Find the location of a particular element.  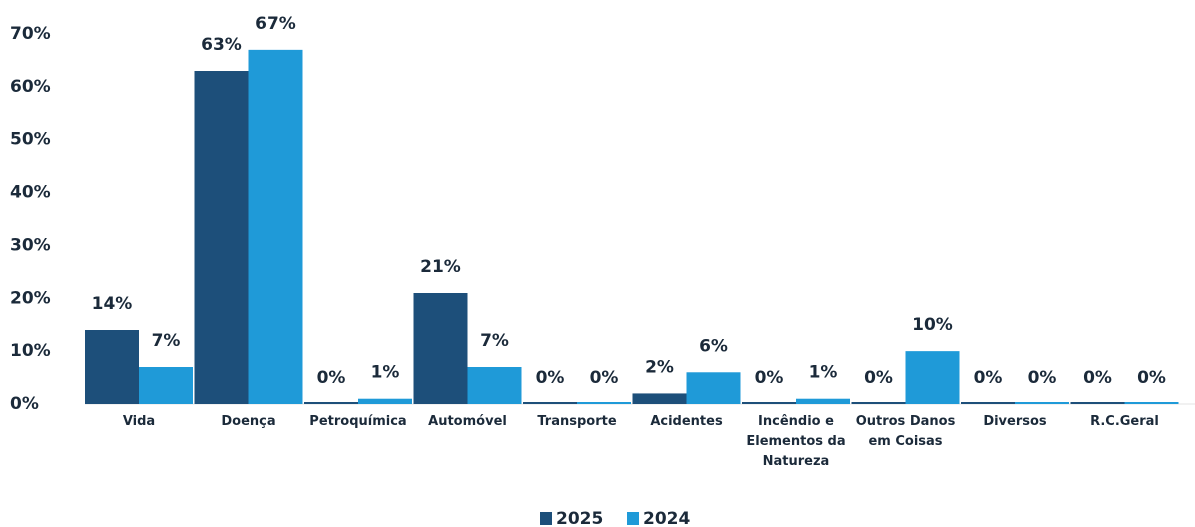

x-tick-label: Petroquímica is located at coordinates (358, 421).